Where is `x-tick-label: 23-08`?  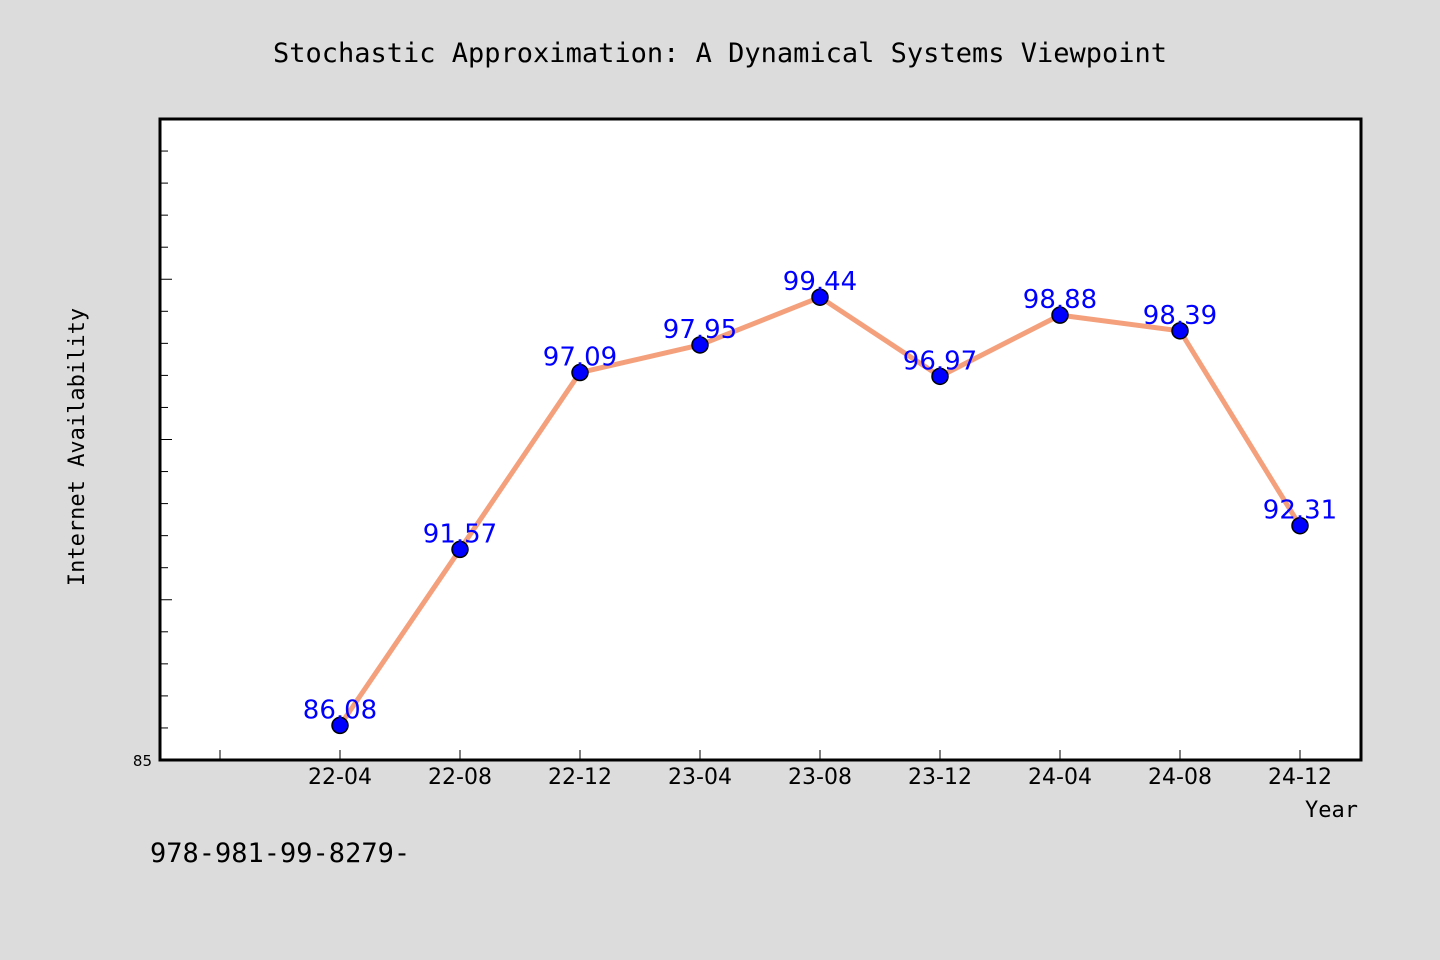
x-tick-label: 23-08 is located at coordinates (820, 777).